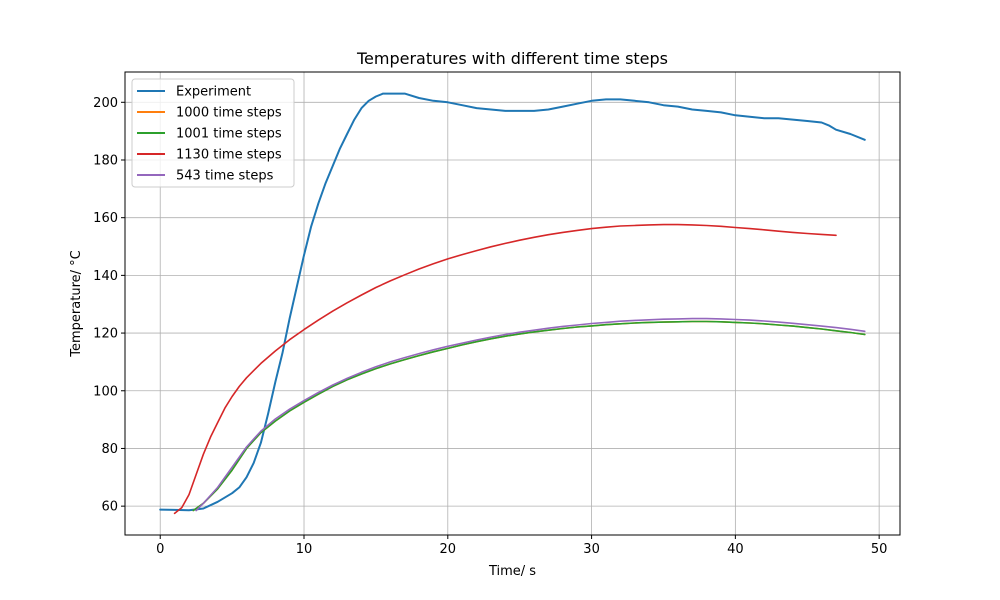  I want to click on legend-label-3: 1130 time steps, so click(229, 155).